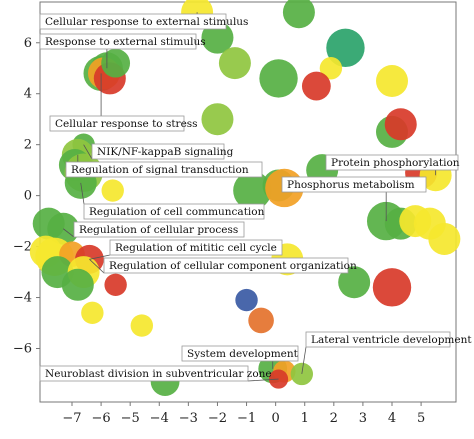 The image size is (474, 439). I want to click on annotation-text: Regulation of mititic cell cycle, so click(196, 248).